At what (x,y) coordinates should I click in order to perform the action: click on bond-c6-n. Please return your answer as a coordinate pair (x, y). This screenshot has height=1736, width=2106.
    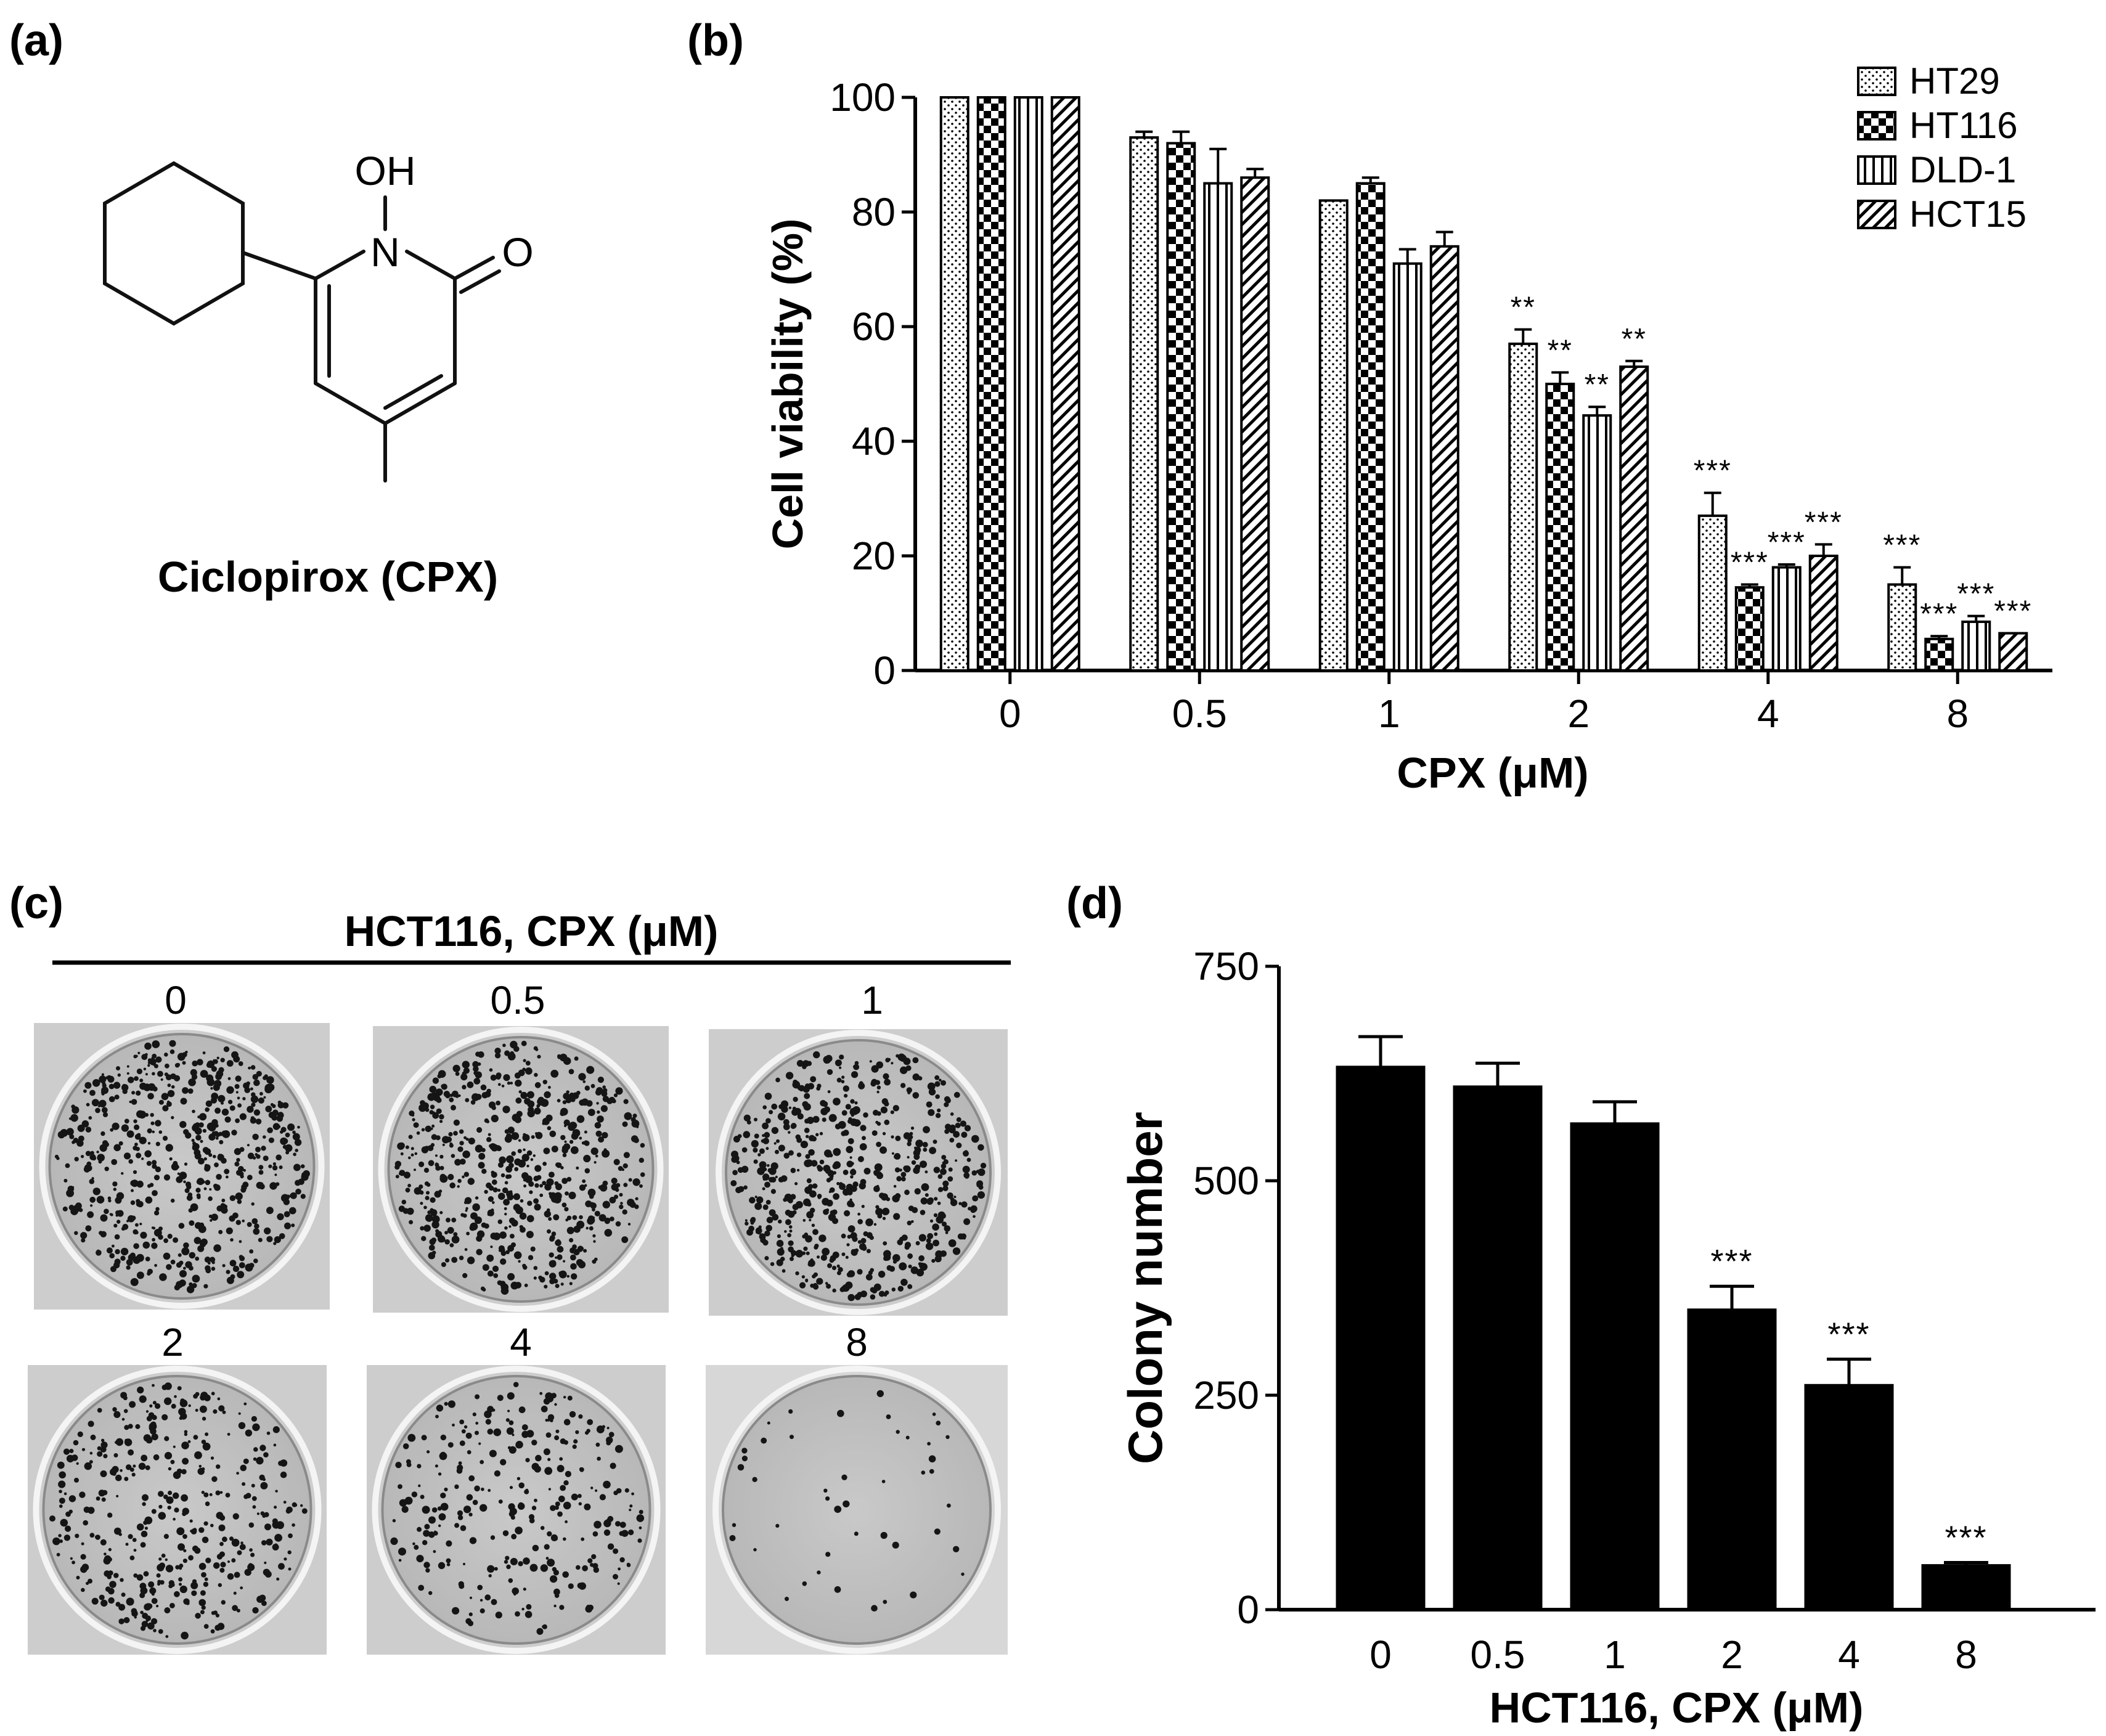
    Looking at the image, I should click on (339, 265).